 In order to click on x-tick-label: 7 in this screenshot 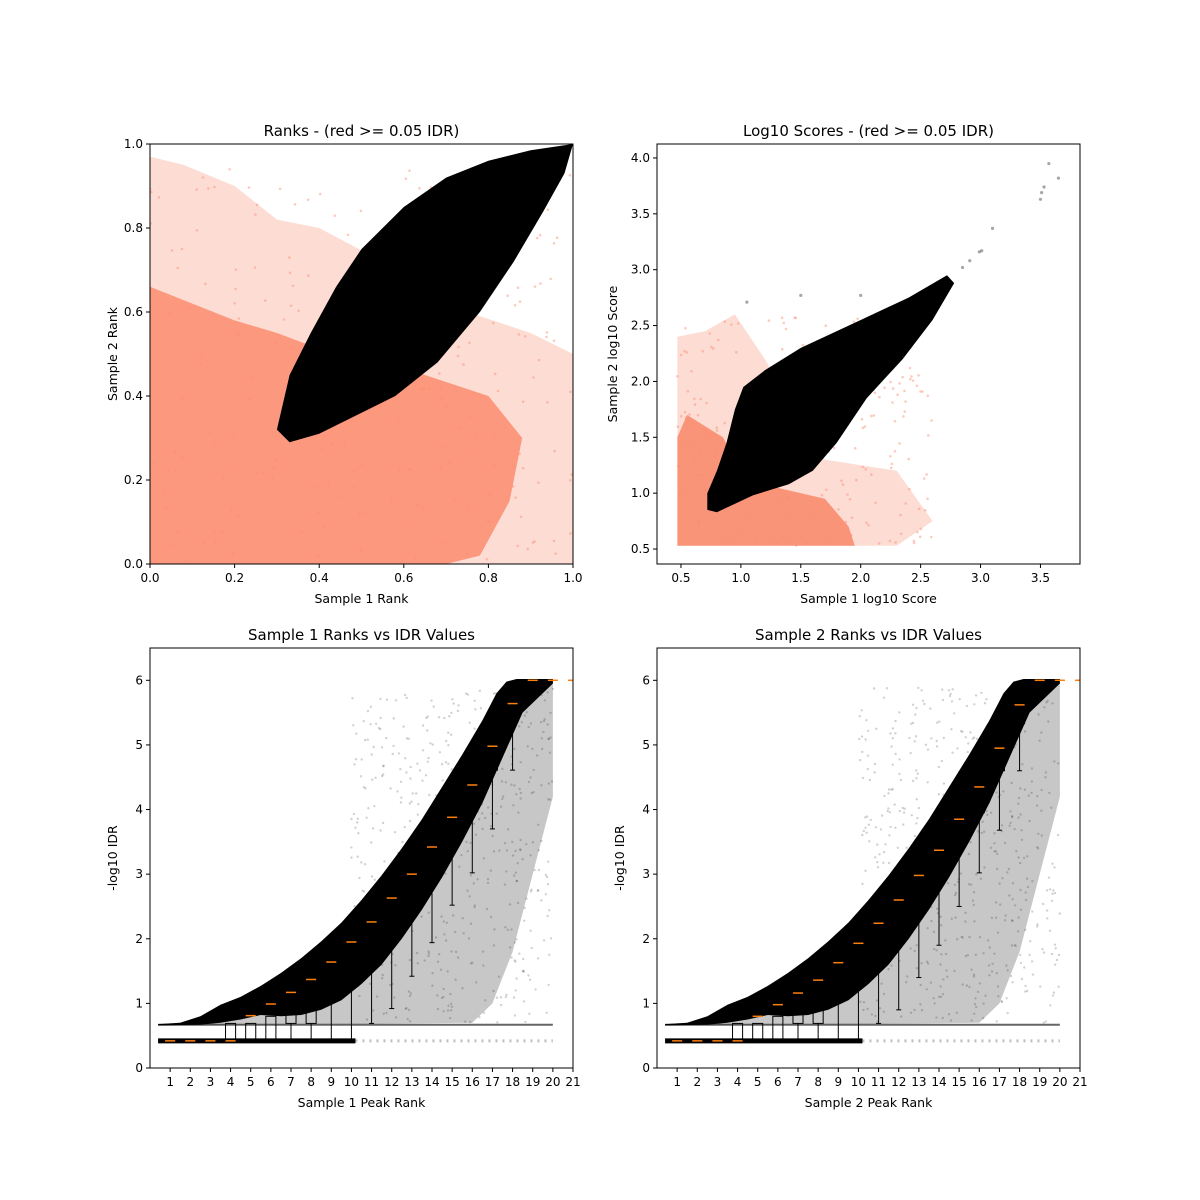, I will do `click(291, 1082)`.